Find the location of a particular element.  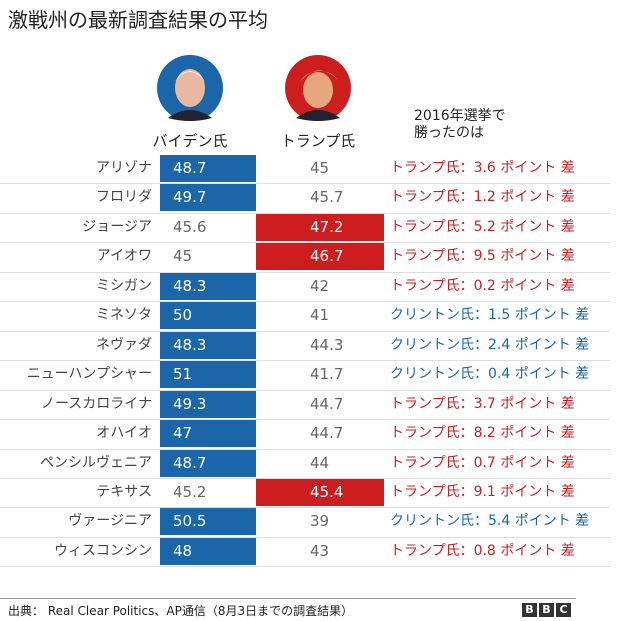

result: クリントン氏：0.4 ポイント 差 is located at coordinates (490, 374).